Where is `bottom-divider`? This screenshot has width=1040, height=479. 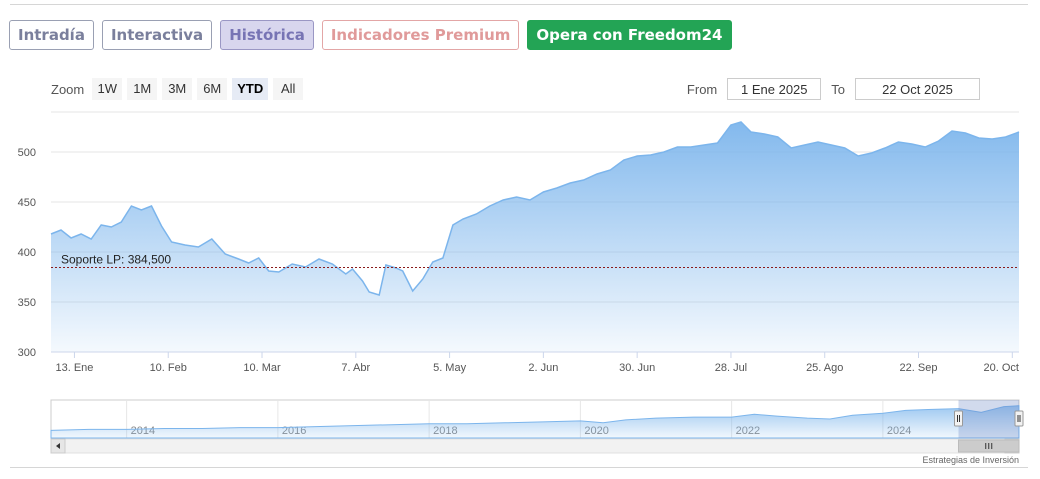 bottom-divider is located at coordinates (519, 467).